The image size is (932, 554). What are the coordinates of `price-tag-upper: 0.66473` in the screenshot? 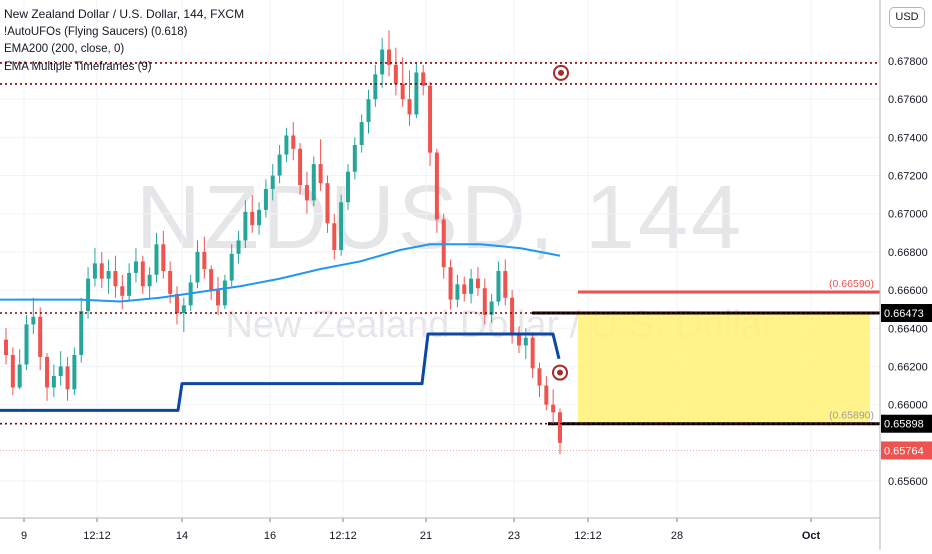 It's located at (904, 314).